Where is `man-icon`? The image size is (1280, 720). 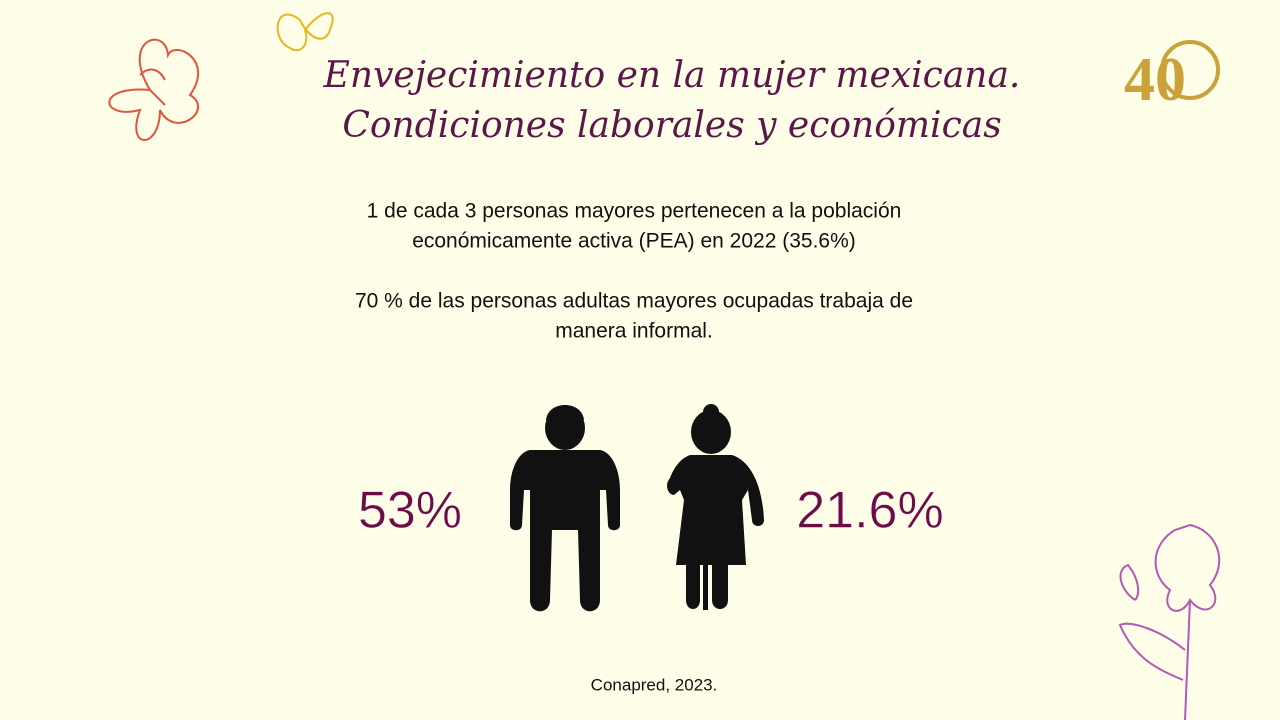 man-icon is located at coordinates (565, 508).